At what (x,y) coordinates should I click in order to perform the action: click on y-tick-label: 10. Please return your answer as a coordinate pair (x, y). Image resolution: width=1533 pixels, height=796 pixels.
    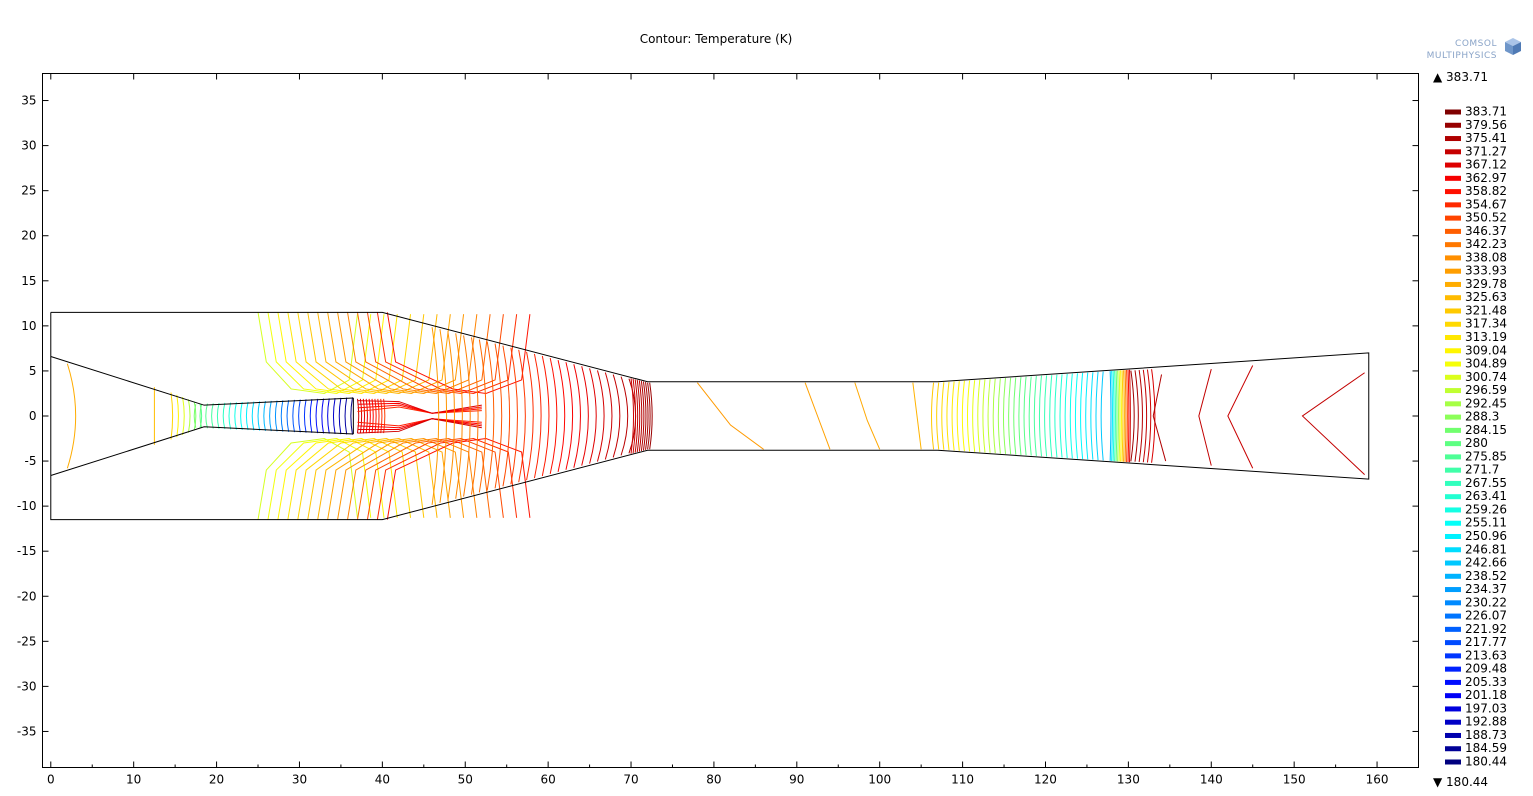
    Looking at the image, I should click on (28, 326).